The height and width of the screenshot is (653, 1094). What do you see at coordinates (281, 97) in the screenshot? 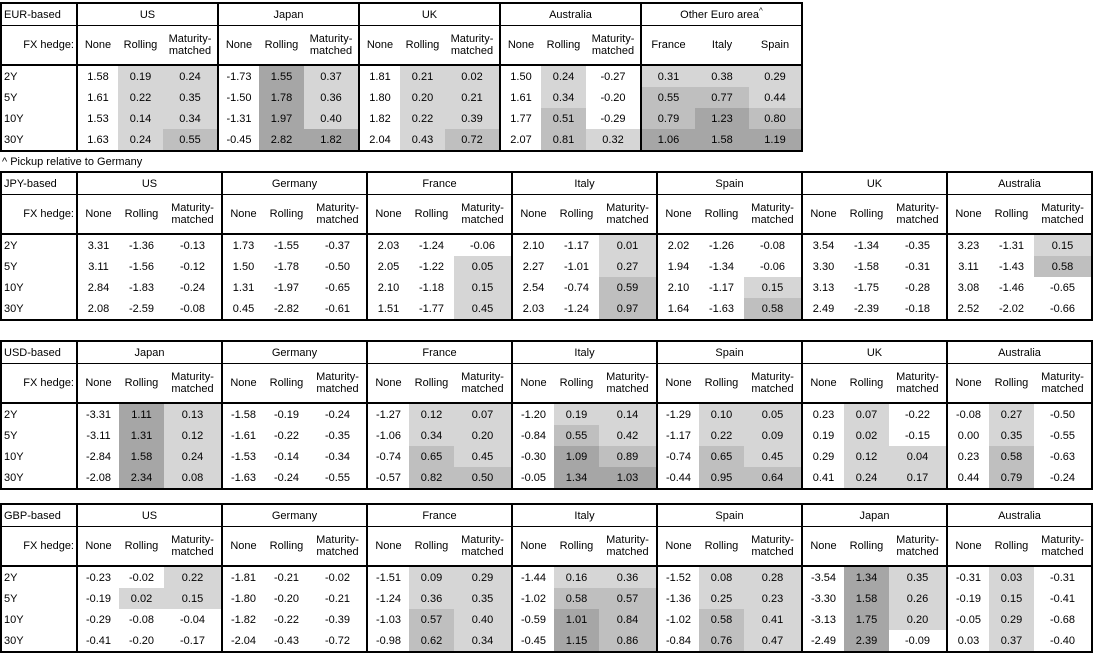
I see `value-cell: 1.78` at bounding box center [281, 97].